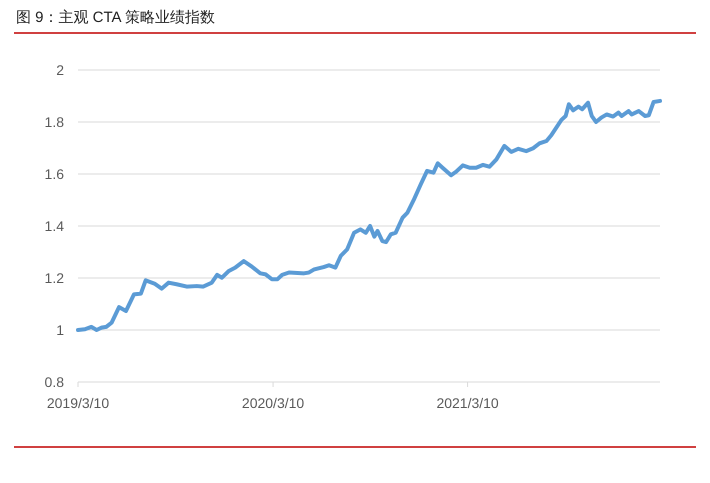 This screenshot has width=710, height=483. What do you see at coordinates (54, 382) in the screenshot?
I see `y-tick-label: 0.8` at bounding box center [54, 382].